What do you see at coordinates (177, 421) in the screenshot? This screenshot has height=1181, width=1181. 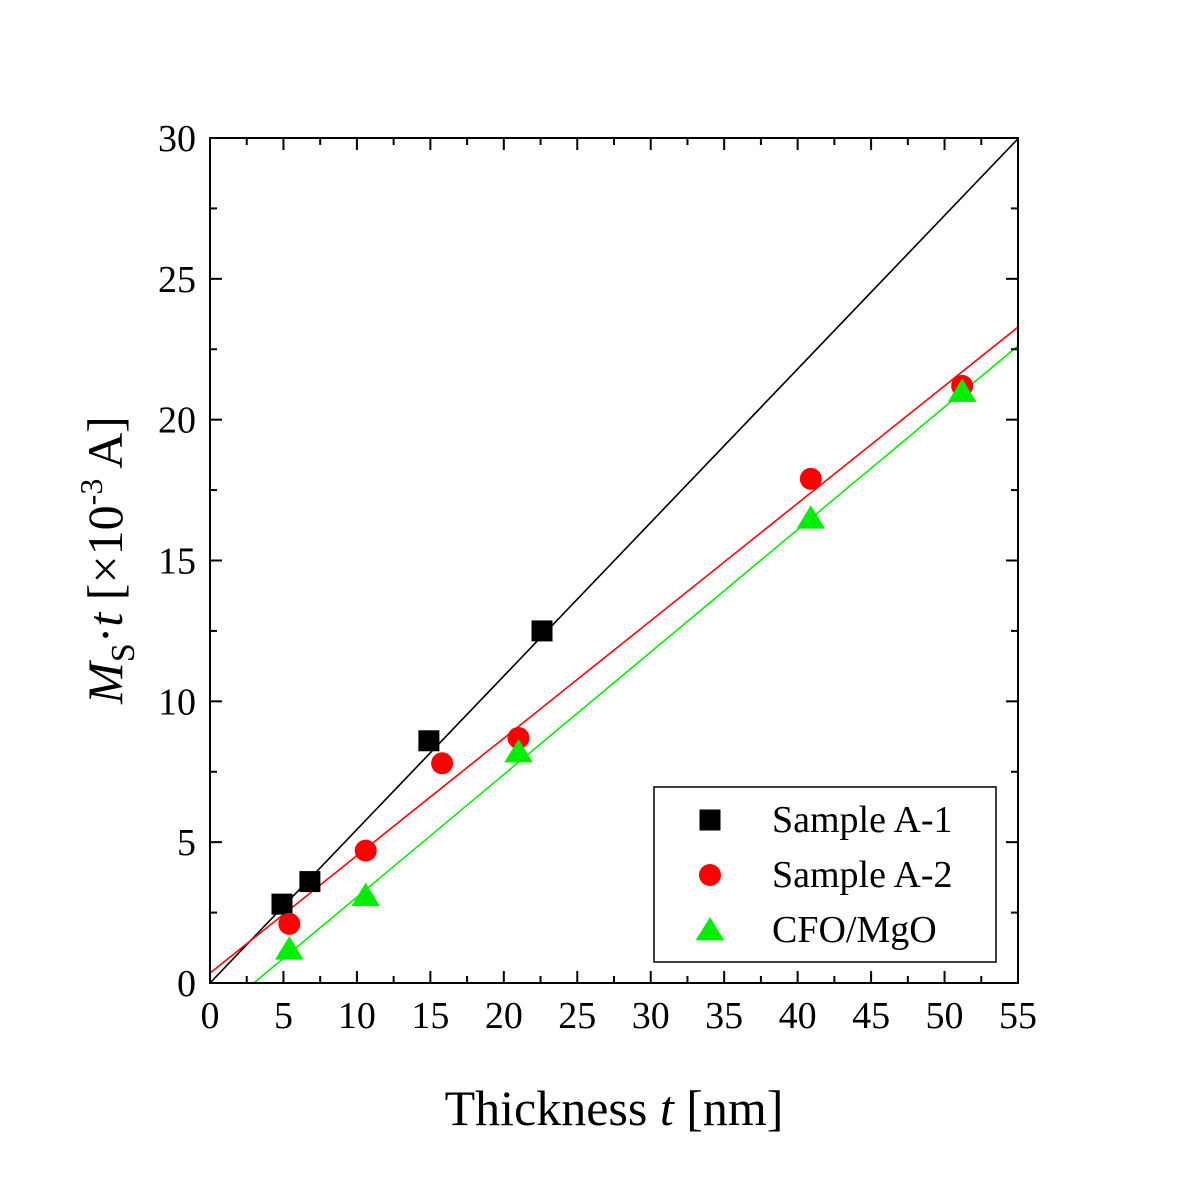 I see `y-tick-label: 20` at bounding box center [177, 421].